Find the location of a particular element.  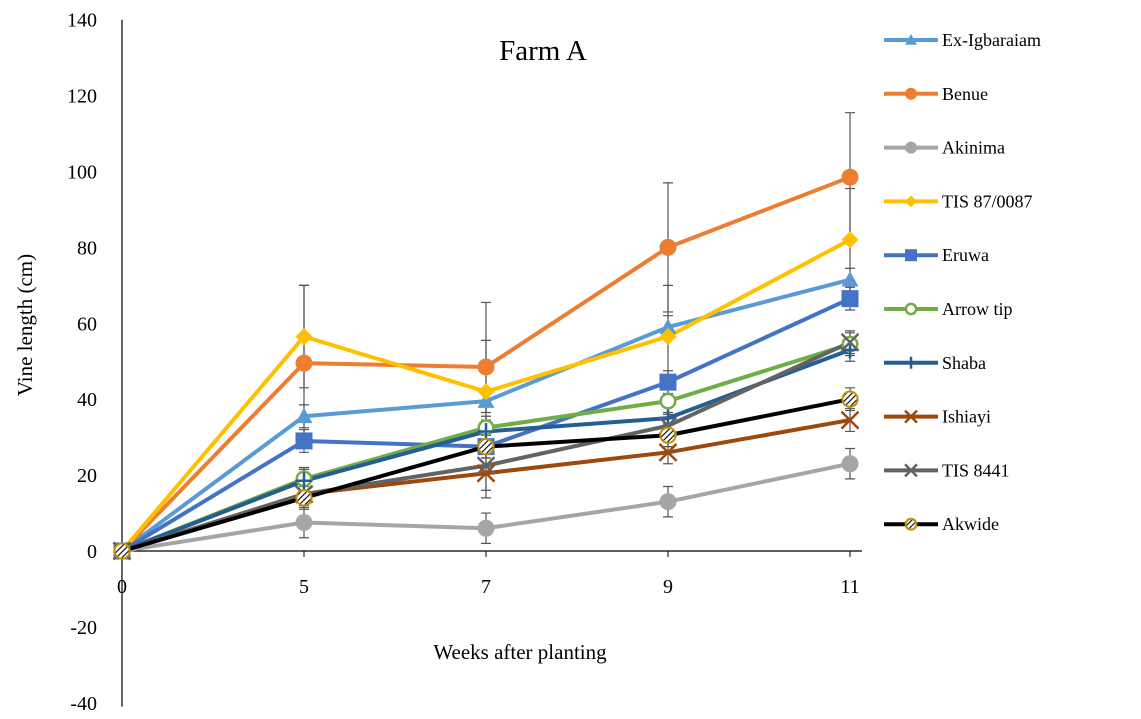

x-tick-label: 9 is located at coordinates (668, 587).